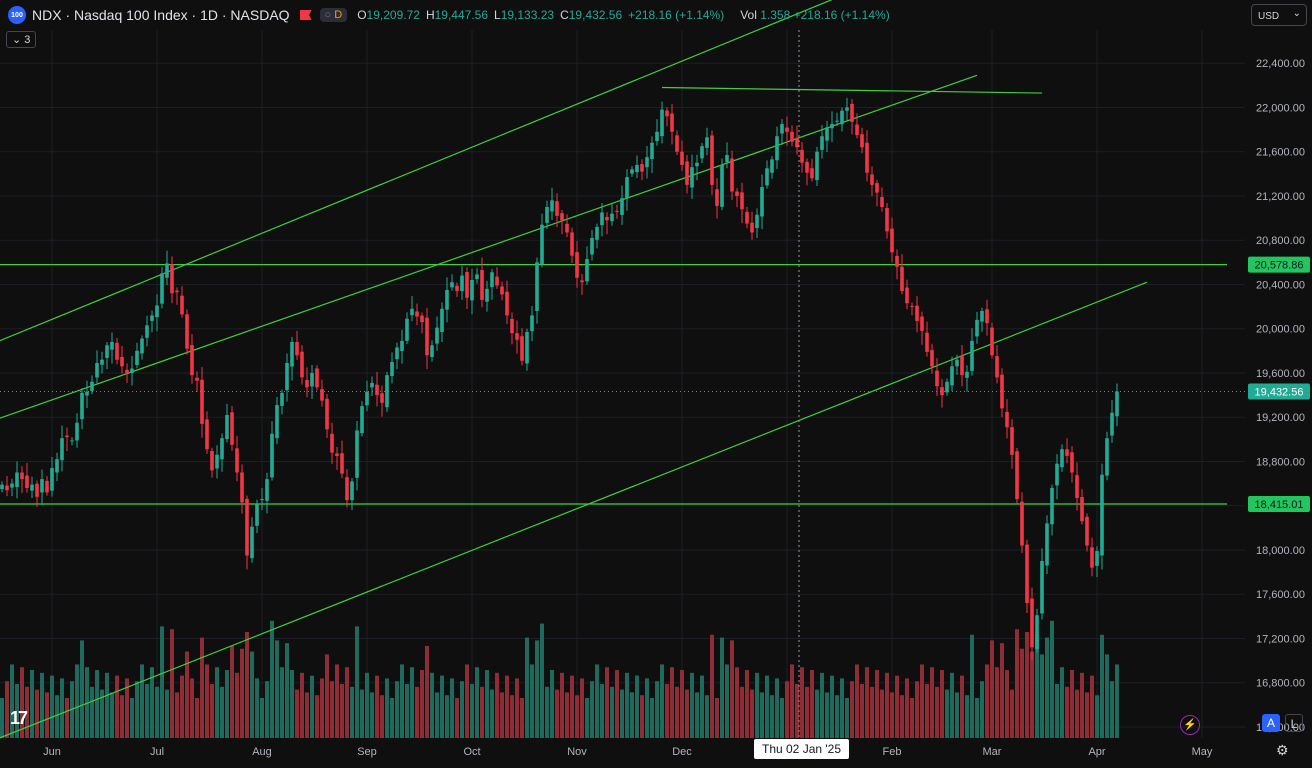 The height and width of the screenshot is (768, 1312). Describe the element at coordinates (17, 15) in the screenshot. I see `index-logo-icon: 100` at that location.